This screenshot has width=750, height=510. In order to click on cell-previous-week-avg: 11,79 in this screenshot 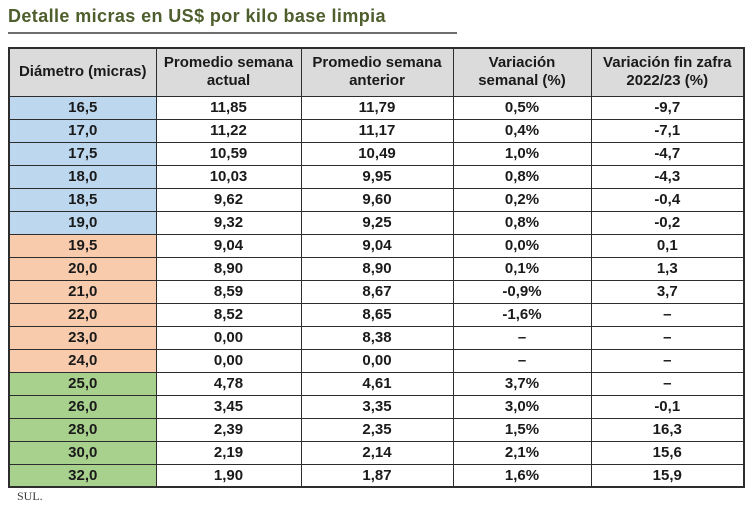, I will do `click(377, 107)`.